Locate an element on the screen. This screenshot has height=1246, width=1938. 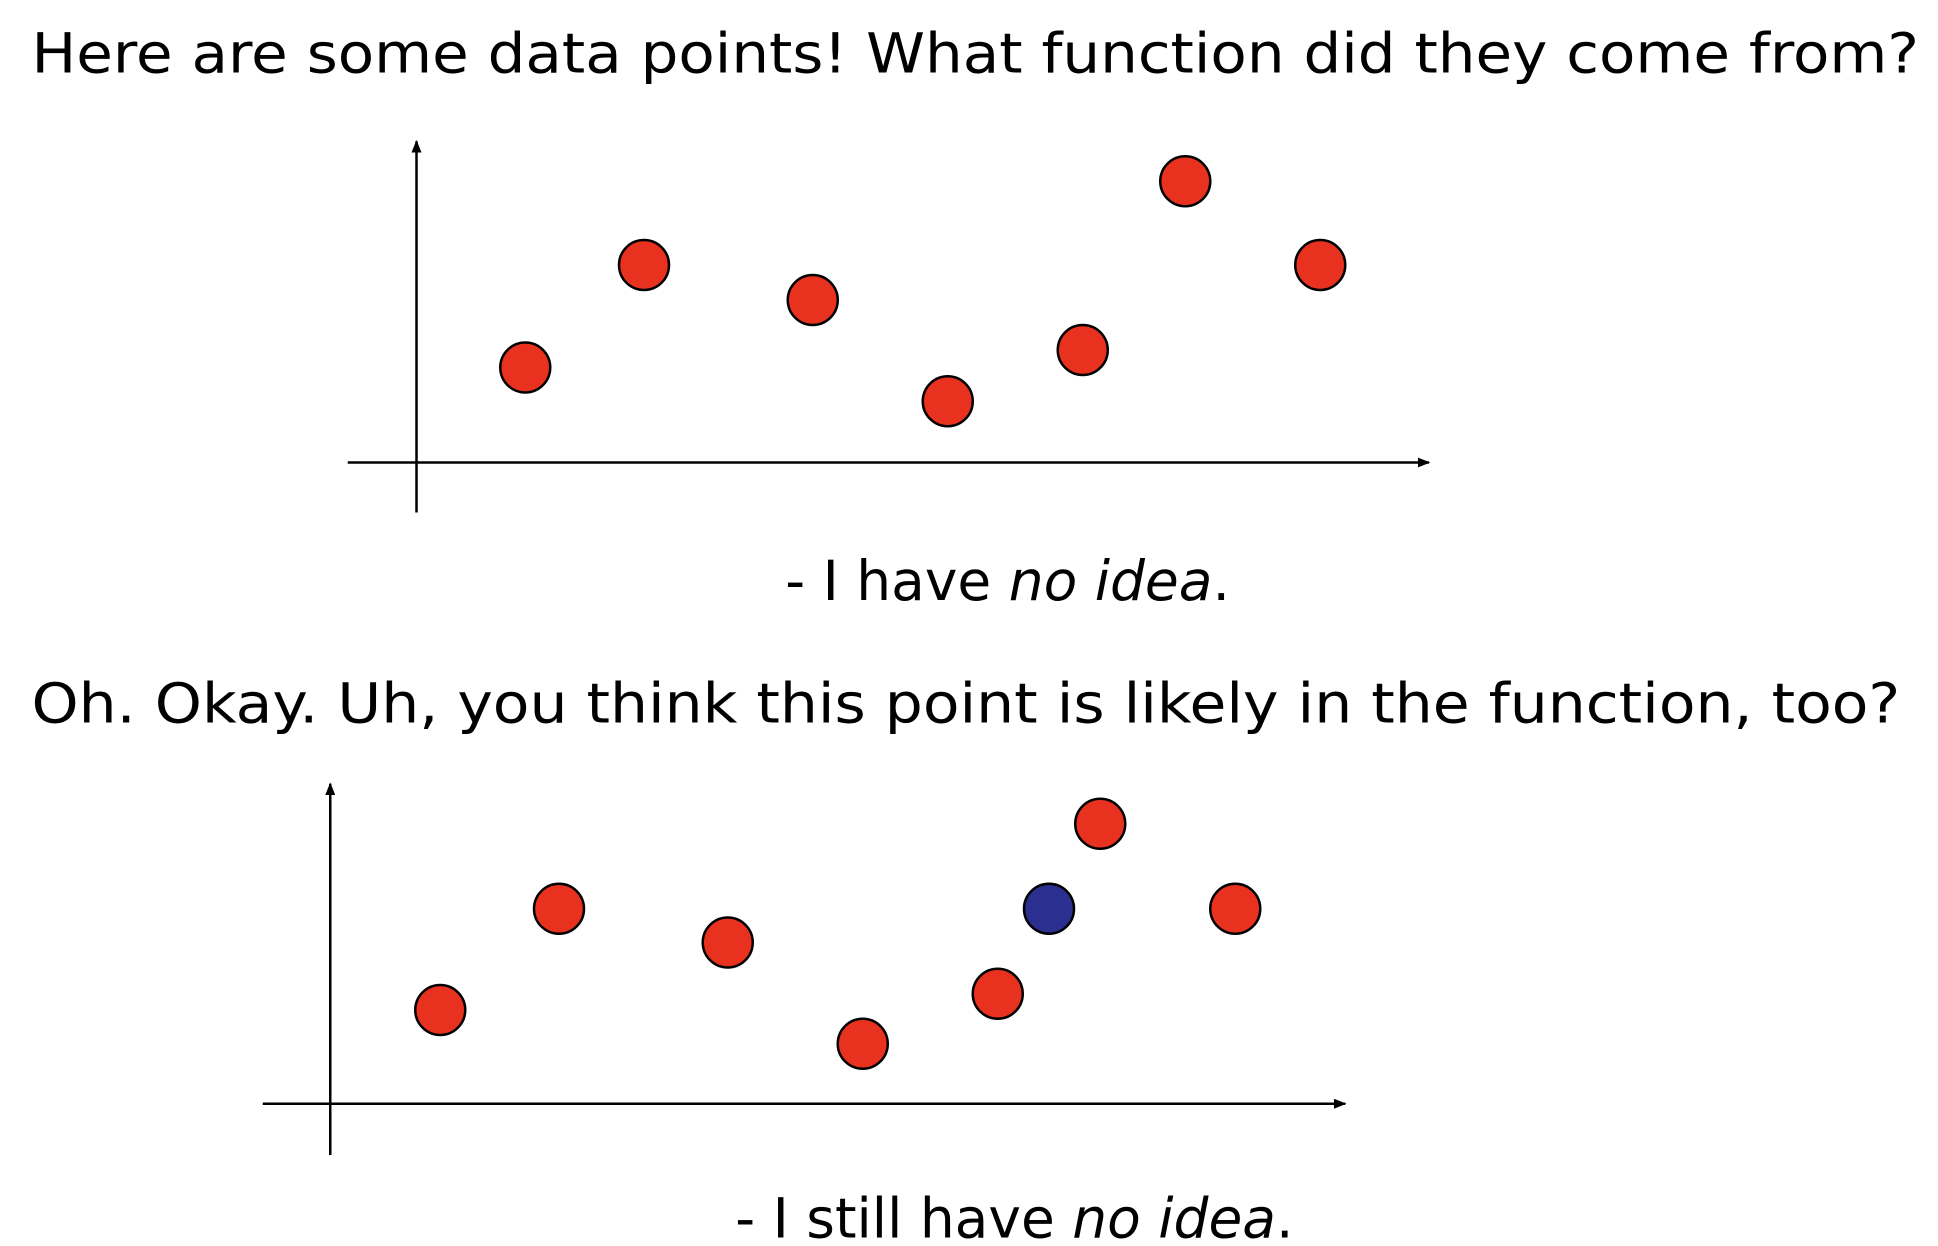
caption: - I still have no idea. is located at coordinates (1014, 1216).